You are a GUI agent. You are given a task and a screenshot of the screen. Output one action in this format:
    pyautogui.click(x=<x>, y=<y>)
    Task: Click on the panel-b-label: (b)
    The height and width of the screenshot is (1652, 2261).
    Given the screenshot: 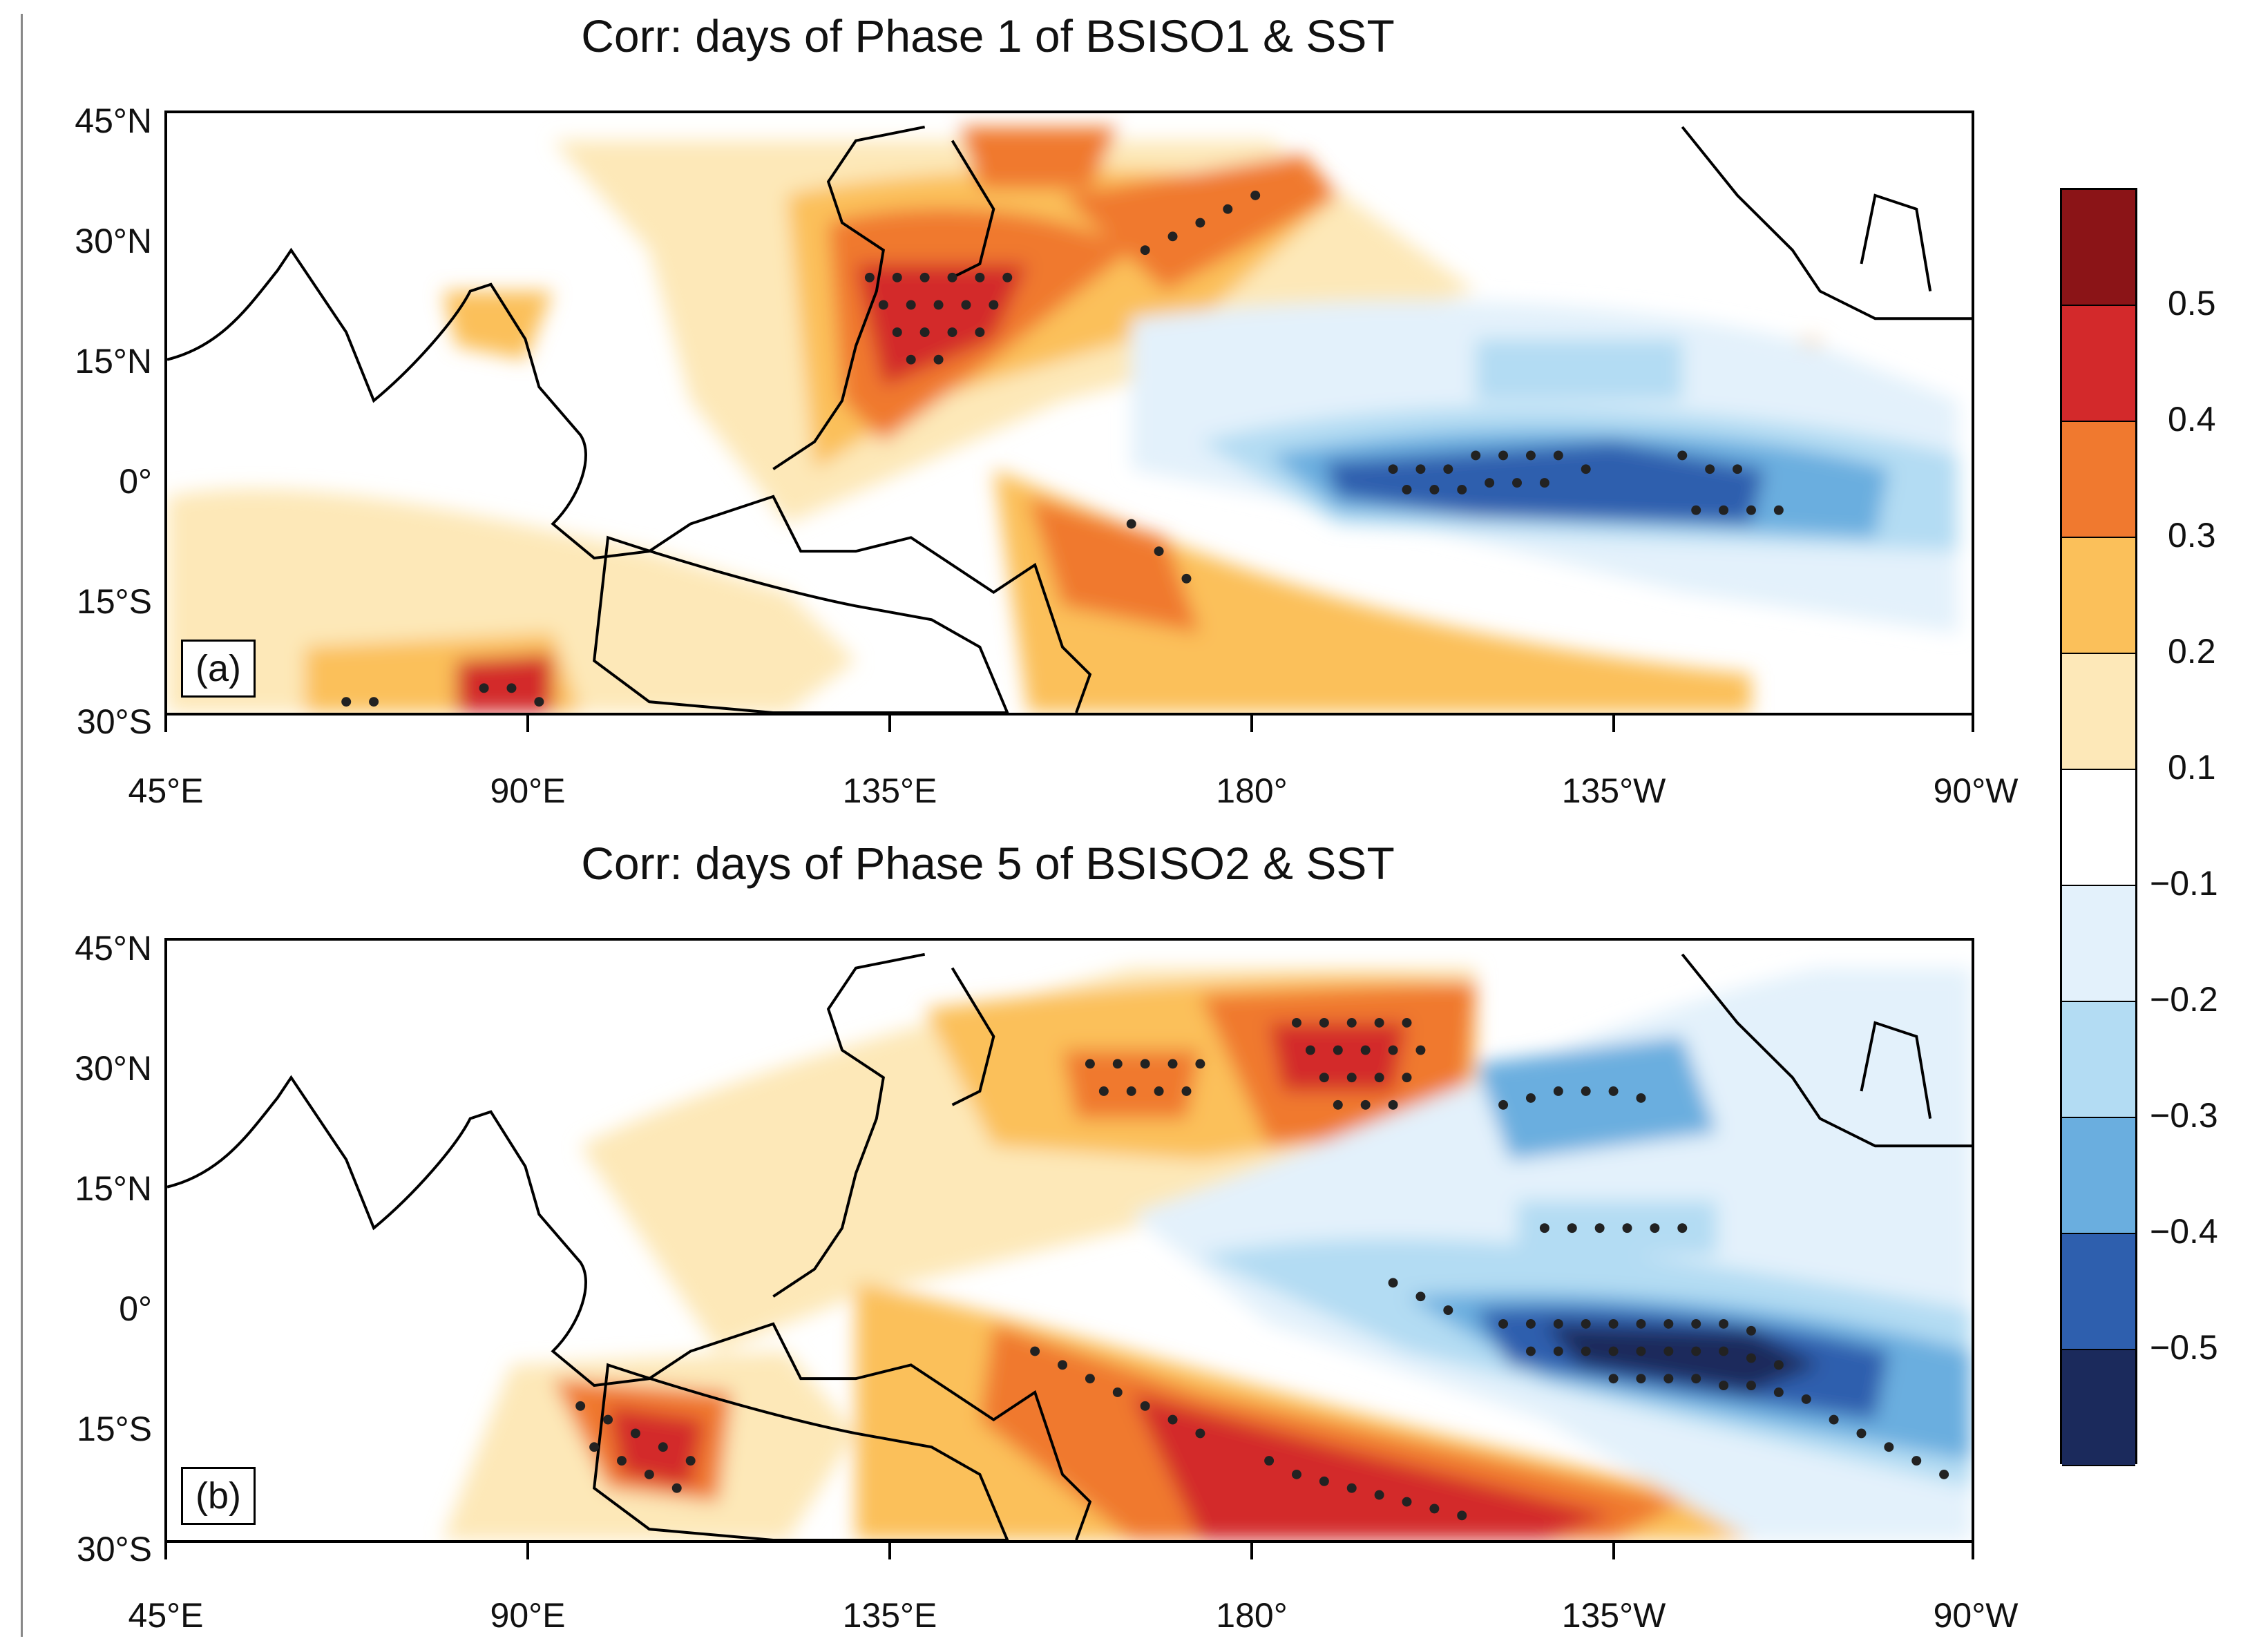 What is the action you would take?
    pyautogui.click(x=219, y=1496)
    